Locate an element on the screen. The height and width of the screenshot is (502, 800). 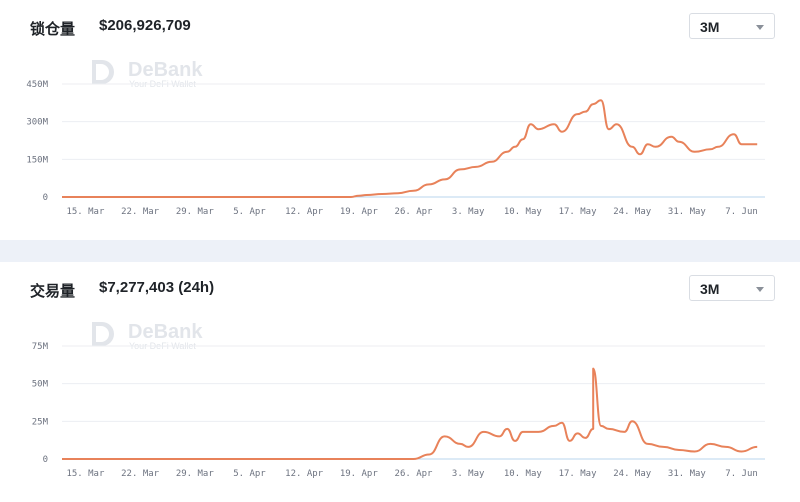
y-tick-label: 450M is located at coordinates (37, 85).